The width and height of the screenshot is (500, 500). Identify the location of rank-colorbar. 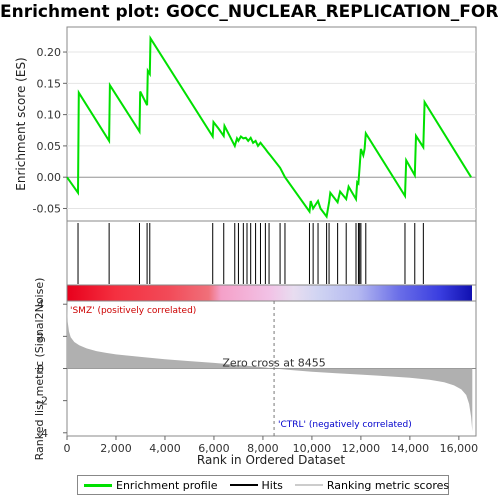
(271, 293).